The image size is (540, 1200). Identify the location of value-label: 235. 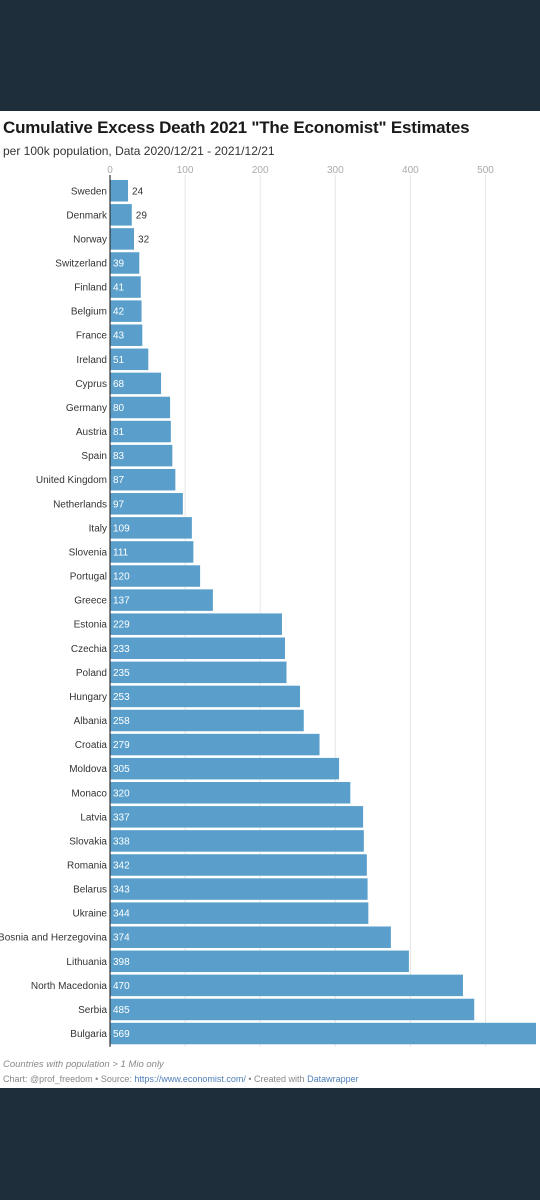
(121, 673).